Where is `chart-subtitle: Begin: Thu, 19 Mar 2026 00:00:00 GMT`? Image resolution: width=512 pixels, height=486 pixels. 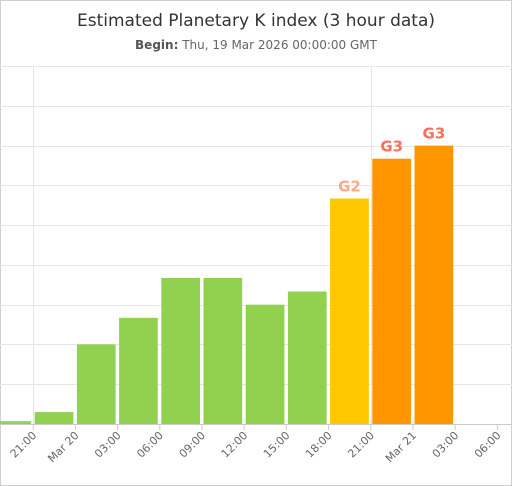 chart-subtitle: Begin: Thu, 19 Mar 2026 00:00:00 GMT is located at coordinates (256, 45).